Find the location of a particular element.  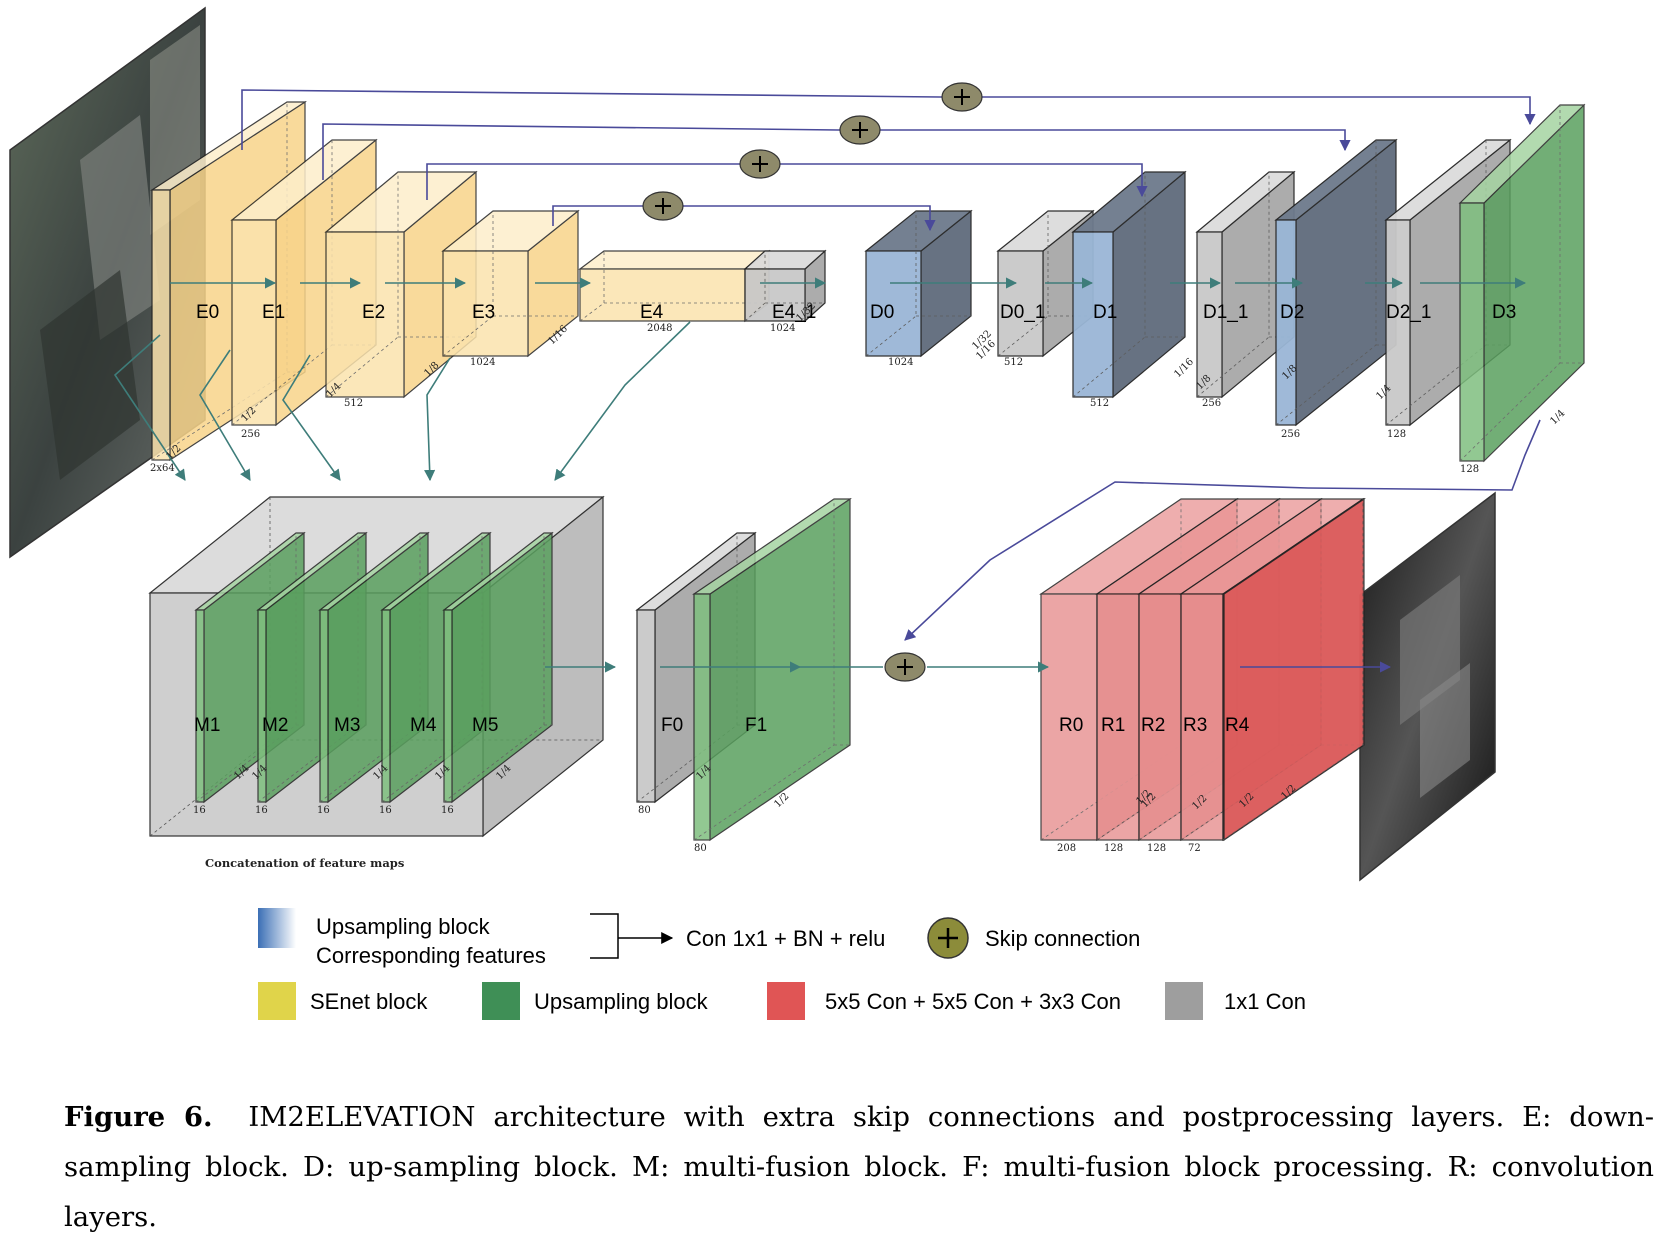

d3-to-add is located at coordinates (1222, 530).